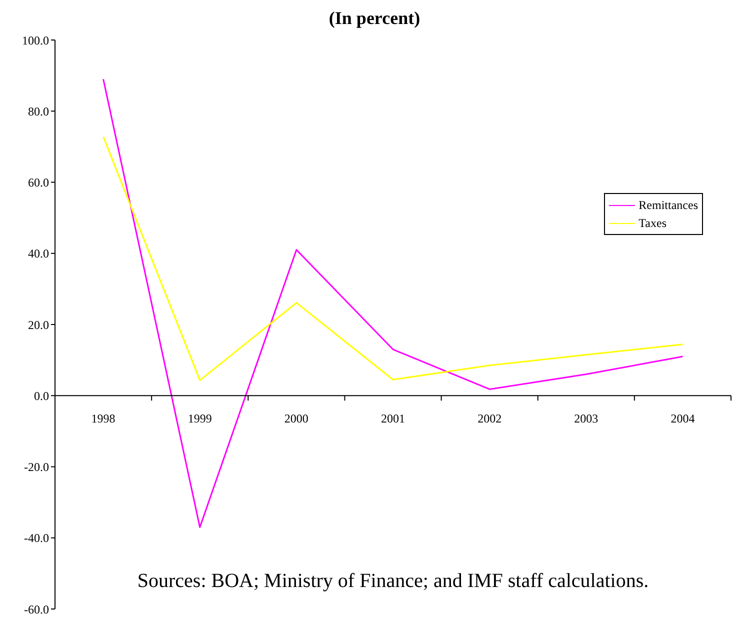 This screenshot has height=623, width=741. Describe the element at coordinates (41, 395) in the screenshot. I see `y-tick-label: 0.0` at that location.